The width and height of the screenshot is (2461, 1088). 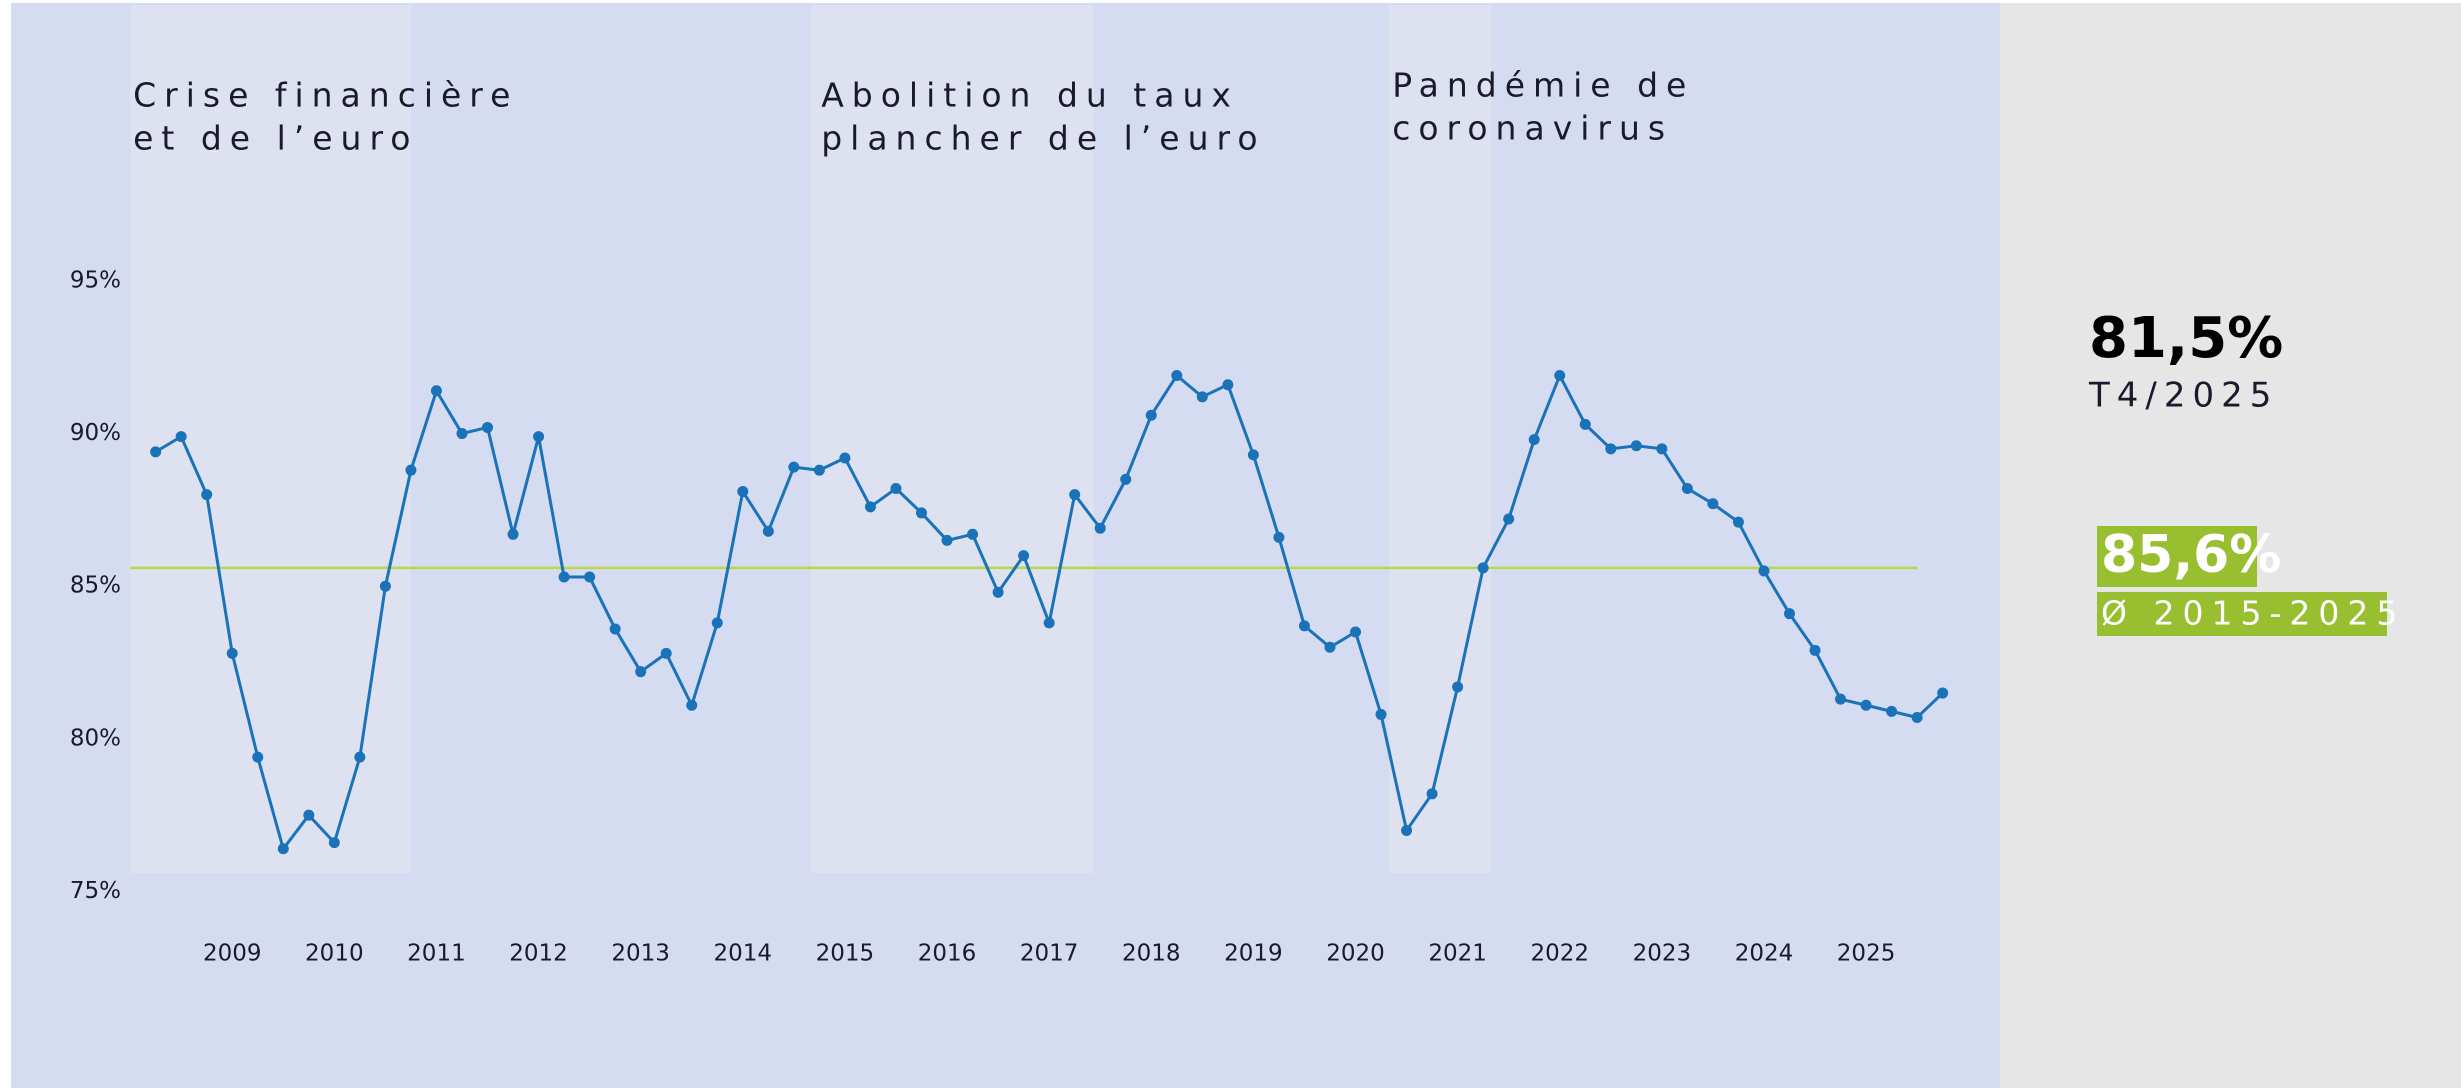 What do you see at coordinates (334, 954) in the screenshot?
I see `x-tick-label: 2010` at bounding box center [334, 954].